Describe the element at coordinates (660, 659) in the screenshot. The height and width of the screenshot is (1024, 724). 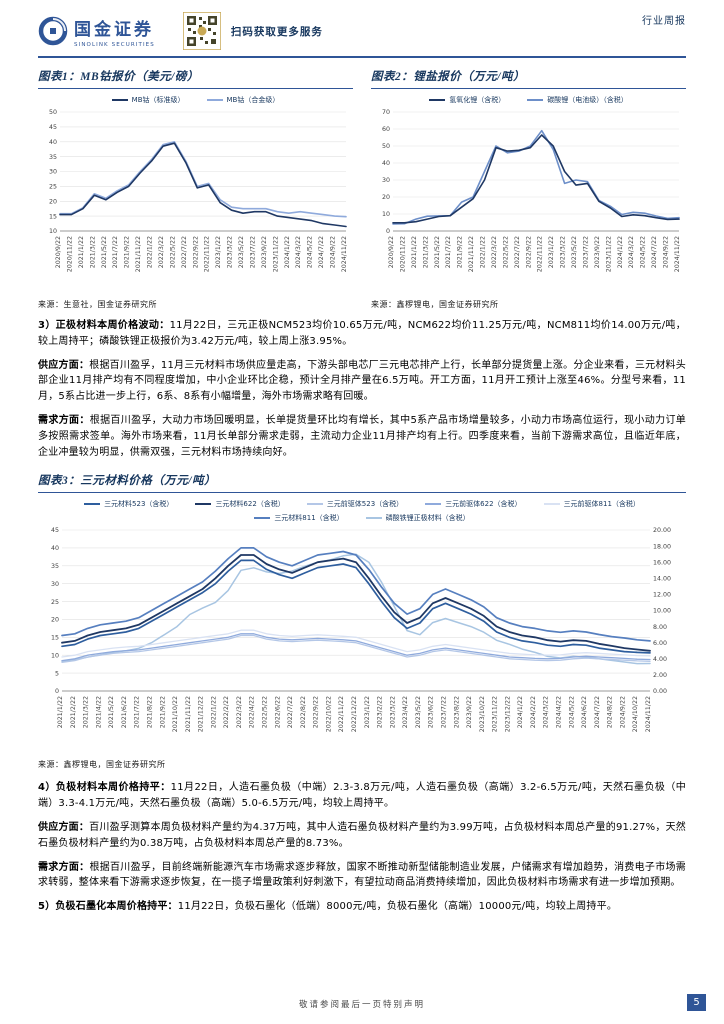
I see `svg-text: 4.00` at that location.